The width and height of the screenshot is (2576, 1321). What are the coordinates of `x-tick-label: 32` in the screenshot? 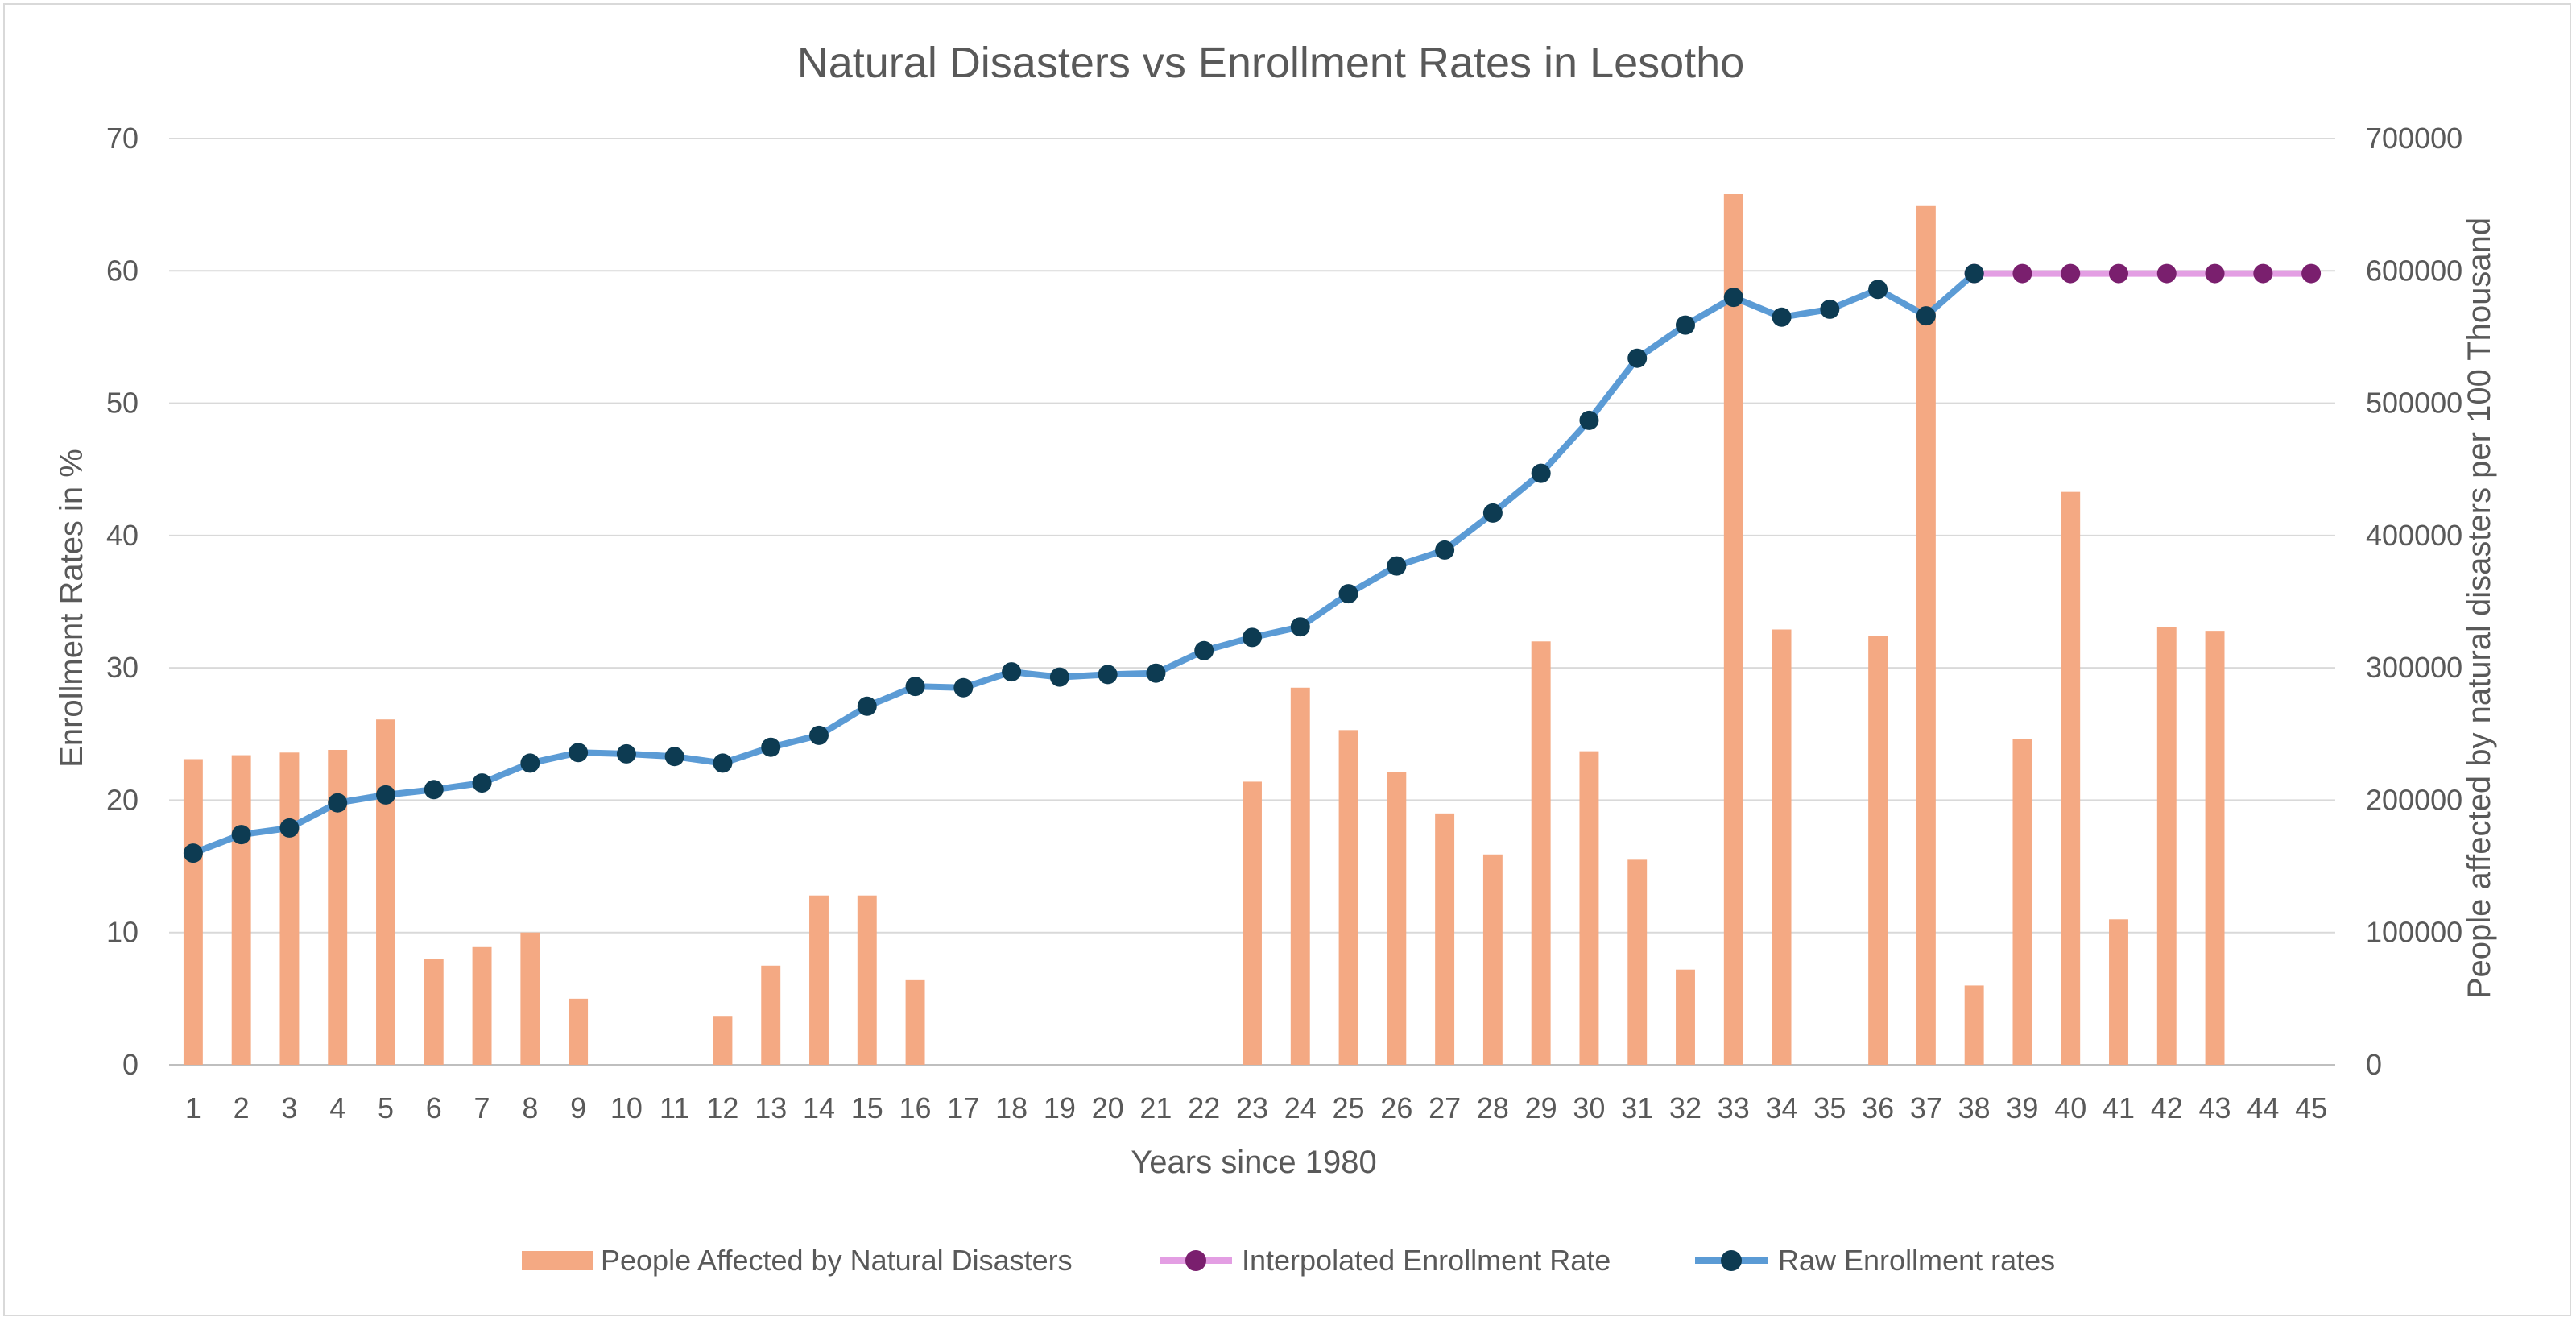 It's located at (1685, 1108).